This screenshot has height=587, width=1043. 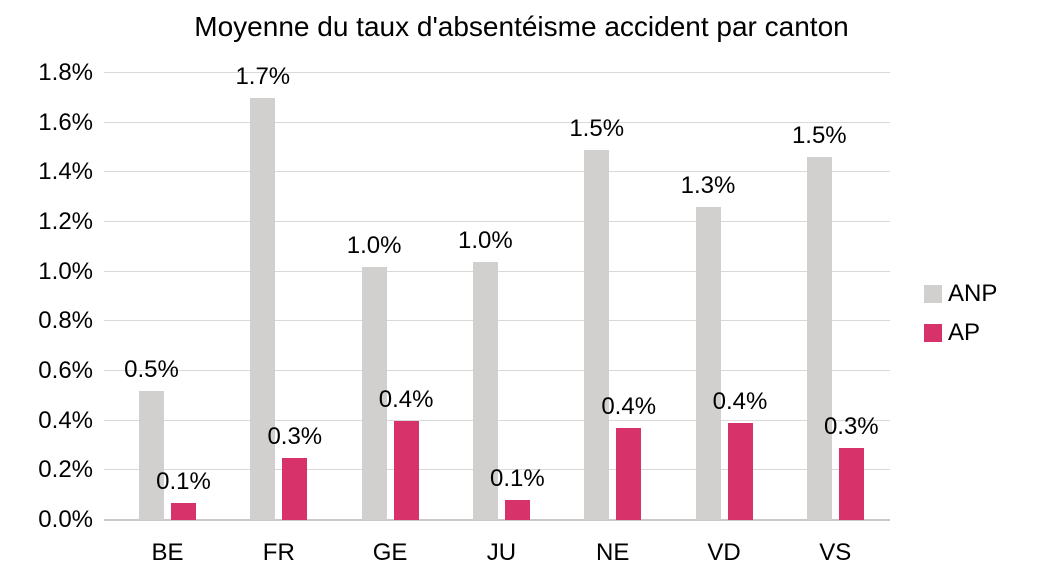 I want to click on bar-anp-be, so click(x=151, y=455).